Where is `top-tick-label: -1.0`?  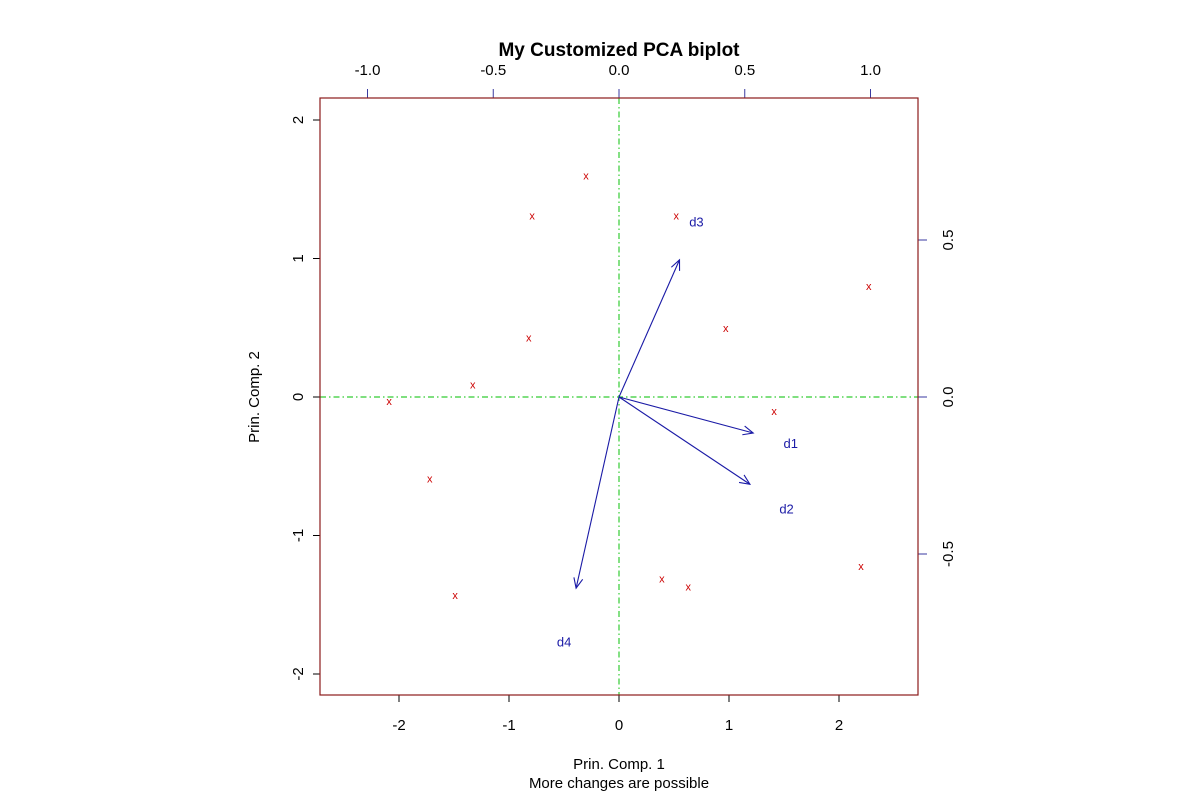
top-tick-label: -1.0 is located at coordinates (368, 70).